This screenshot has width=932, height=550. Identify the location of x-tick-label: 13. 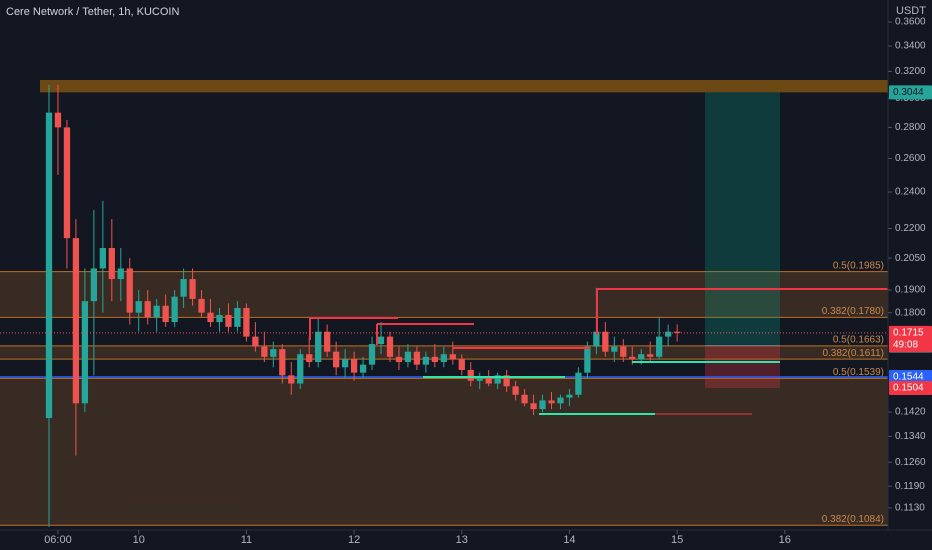
(462, 540).